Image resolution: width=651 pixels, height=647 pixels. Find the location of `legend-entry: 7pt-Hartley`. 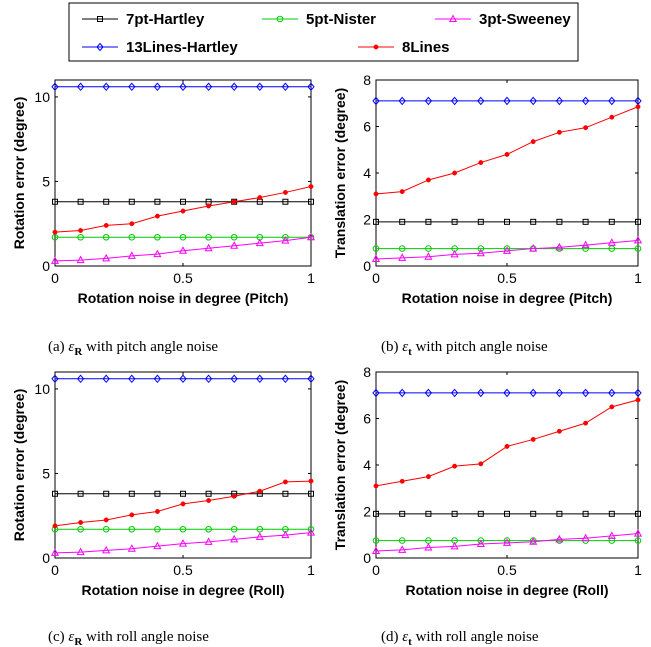

legend-entry: 7pt-Hartley is located at coordinates (143, 19).